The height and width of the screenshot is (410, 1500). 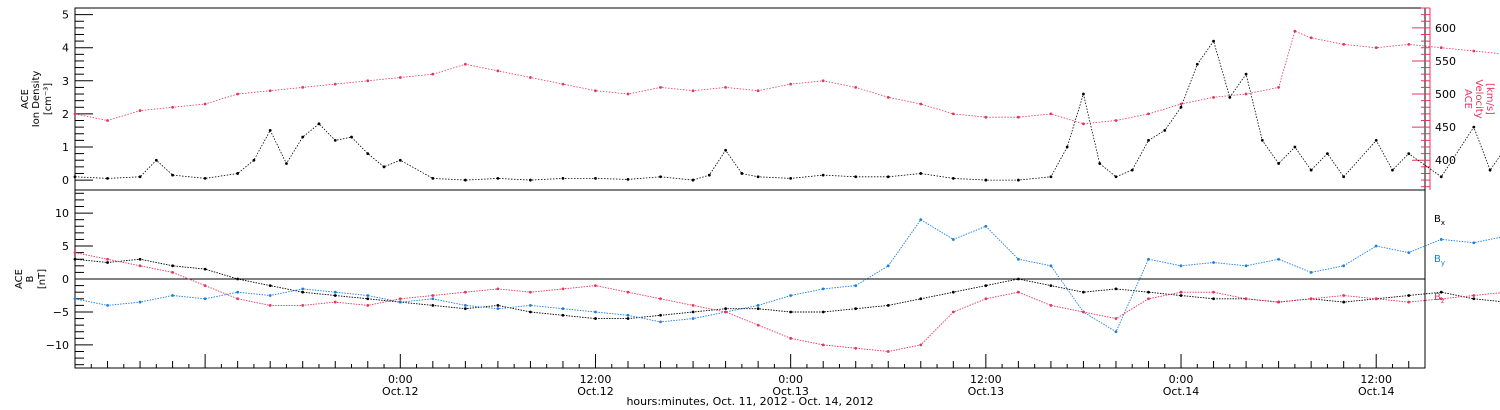 I want to click on density-tick-label: 5, so click(x=65, y=15).